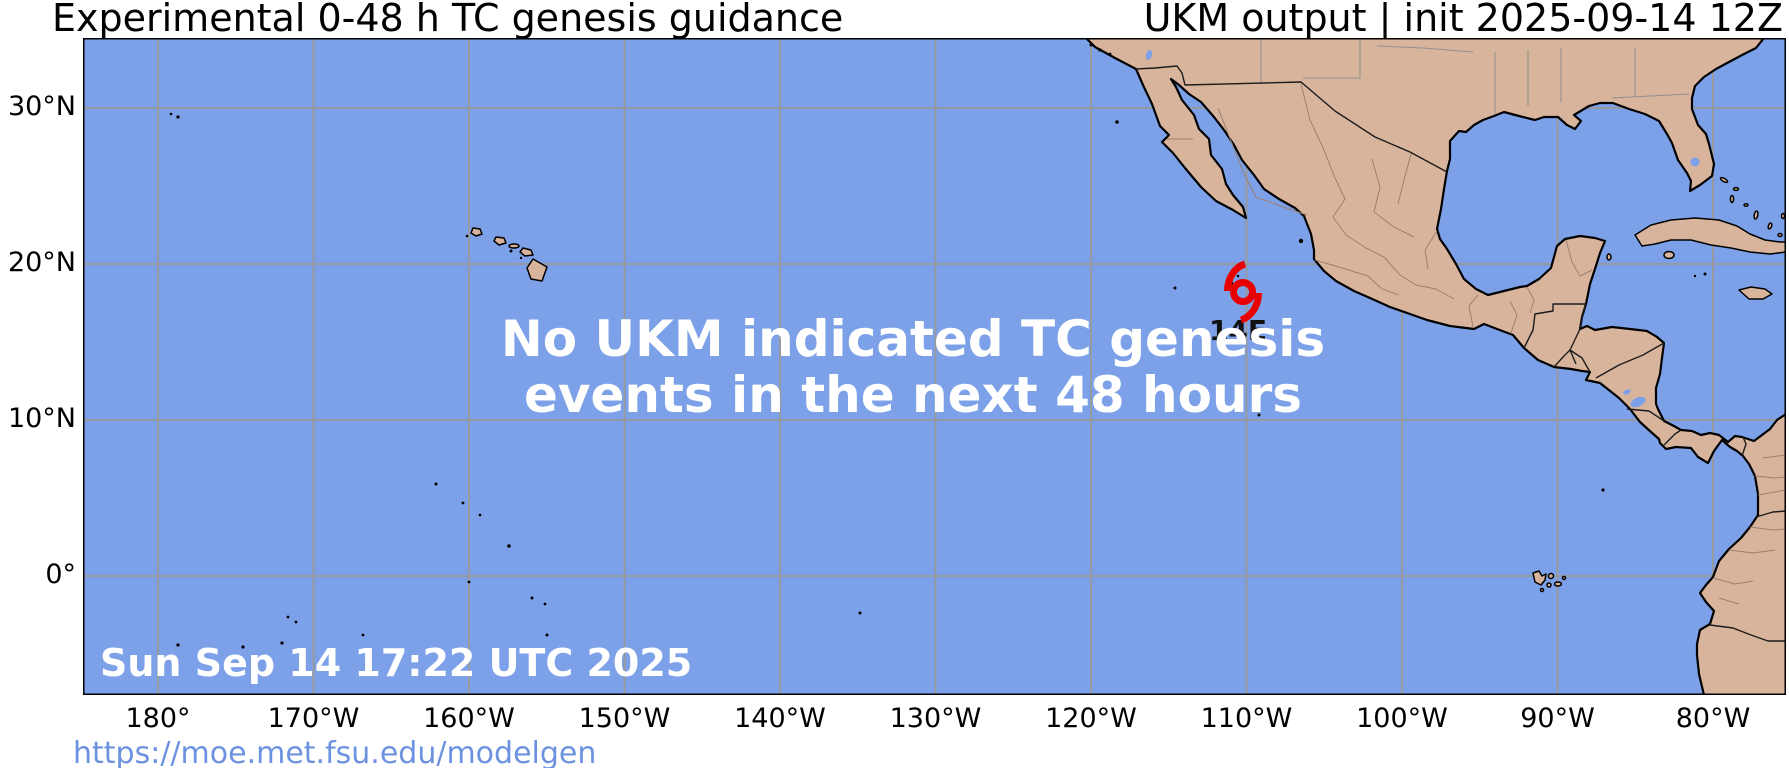 The height and width of the screenshot is (768, 1789). Describe the element at coordinates (1752, 207) in the screenshot. I see `bahamas-islands` at that location.